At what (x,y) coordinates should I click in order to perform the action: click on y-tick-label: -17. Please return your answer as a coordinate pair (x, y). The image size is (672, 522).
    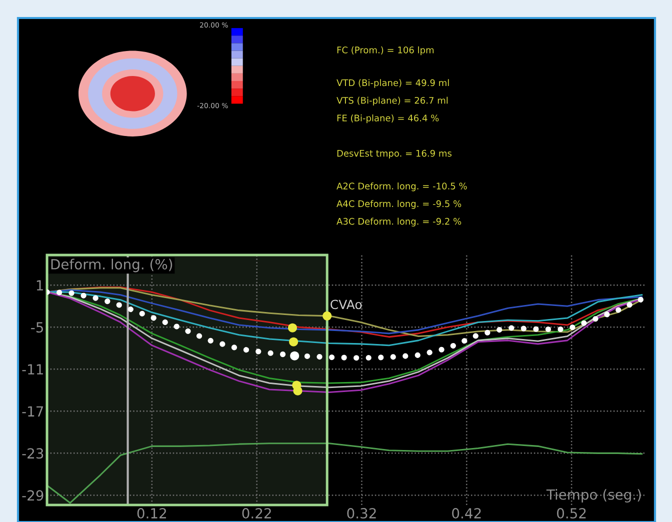
    Looking at the image, I should click on (33, 411).